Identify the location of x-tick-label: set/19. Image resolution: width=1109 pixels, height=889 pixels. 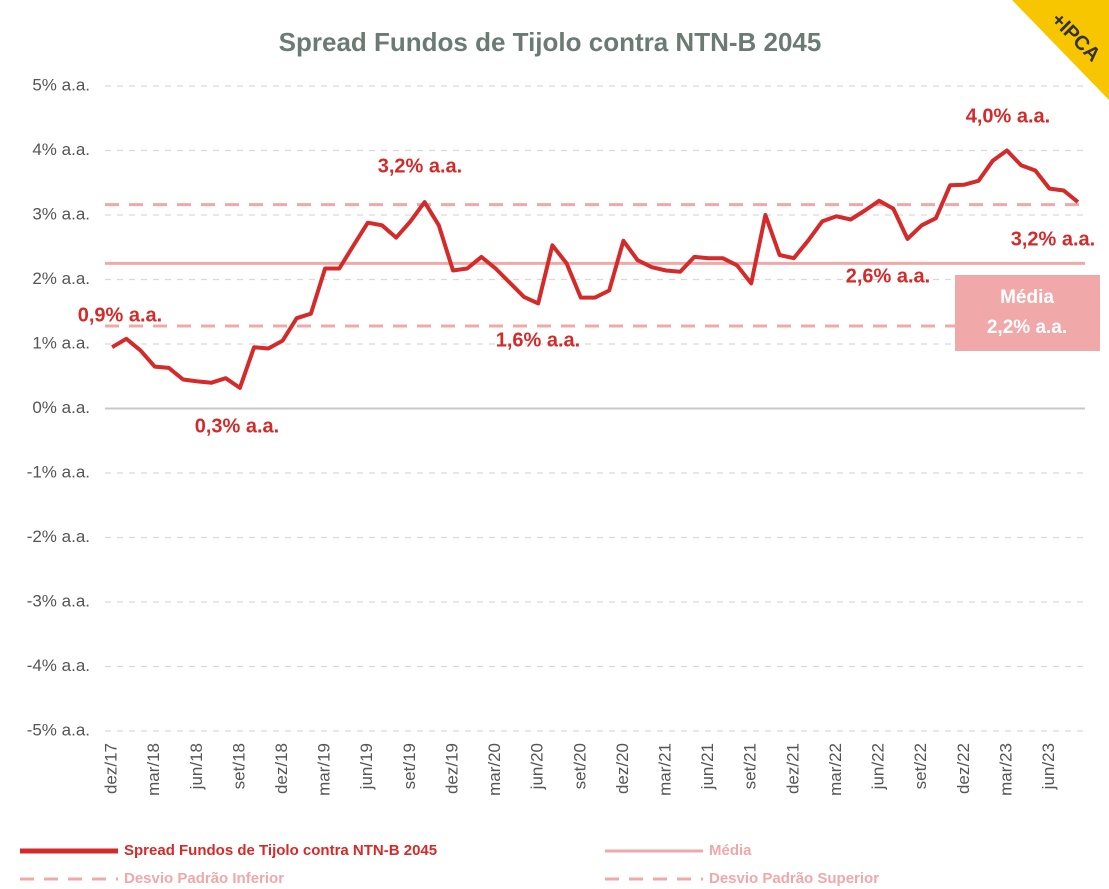
(409, 766).